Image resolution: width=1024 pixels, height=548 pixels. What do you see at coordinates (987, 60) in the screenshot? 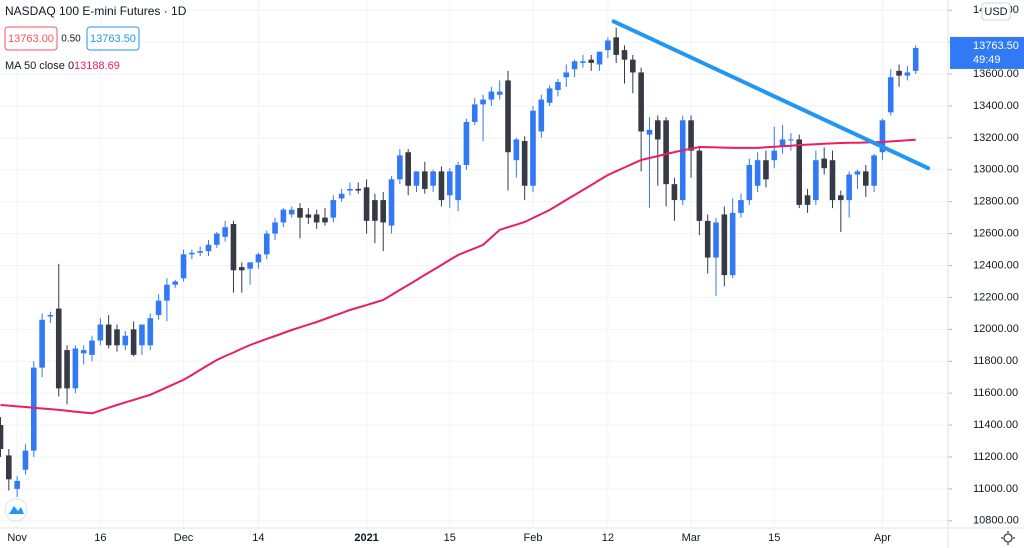
I see `countdown: 49:49` at bounding box center [987, 60].